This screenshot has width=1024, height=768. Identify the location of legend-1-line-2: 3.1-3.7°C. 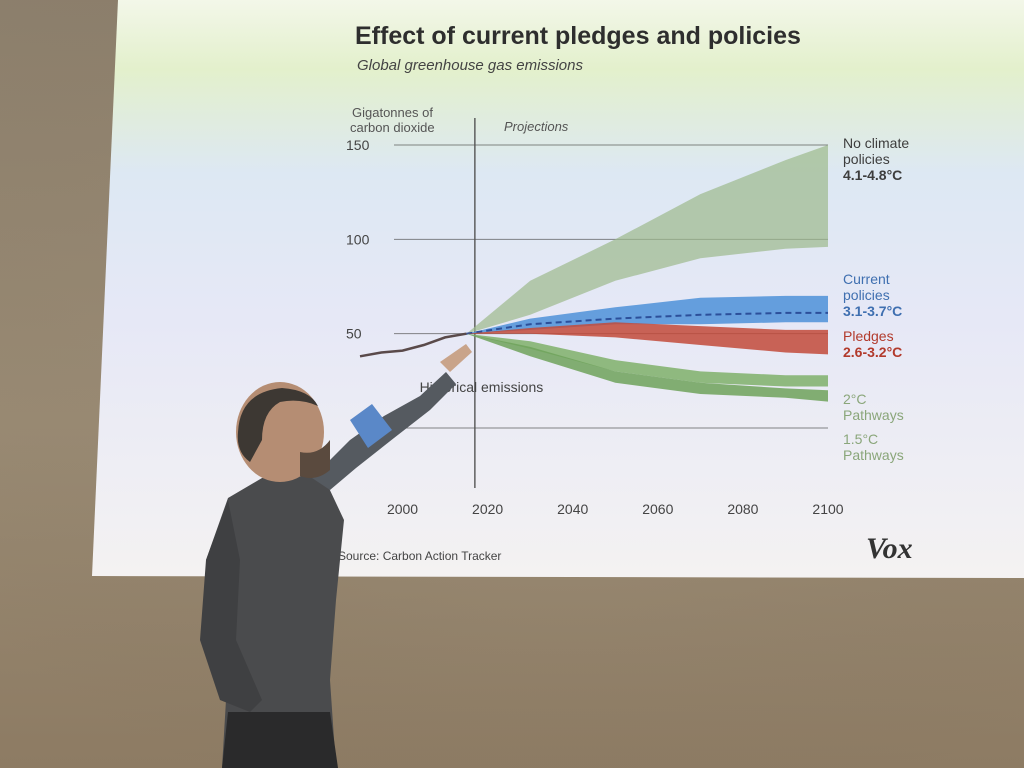
(872, 311).